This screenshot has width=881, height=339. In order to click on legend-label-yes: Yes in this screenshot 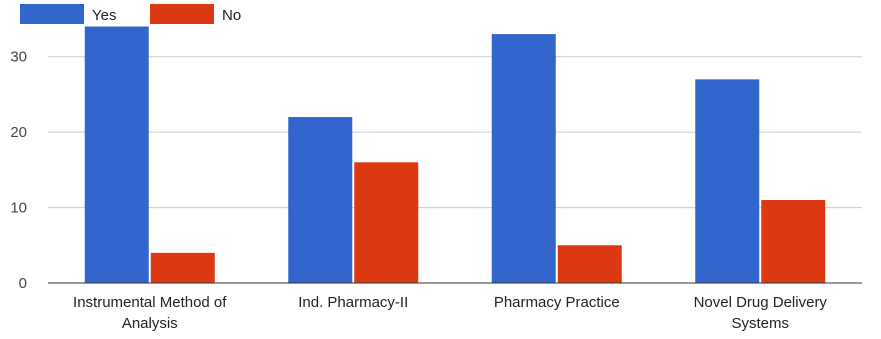, I will do `click(104, 15)`.